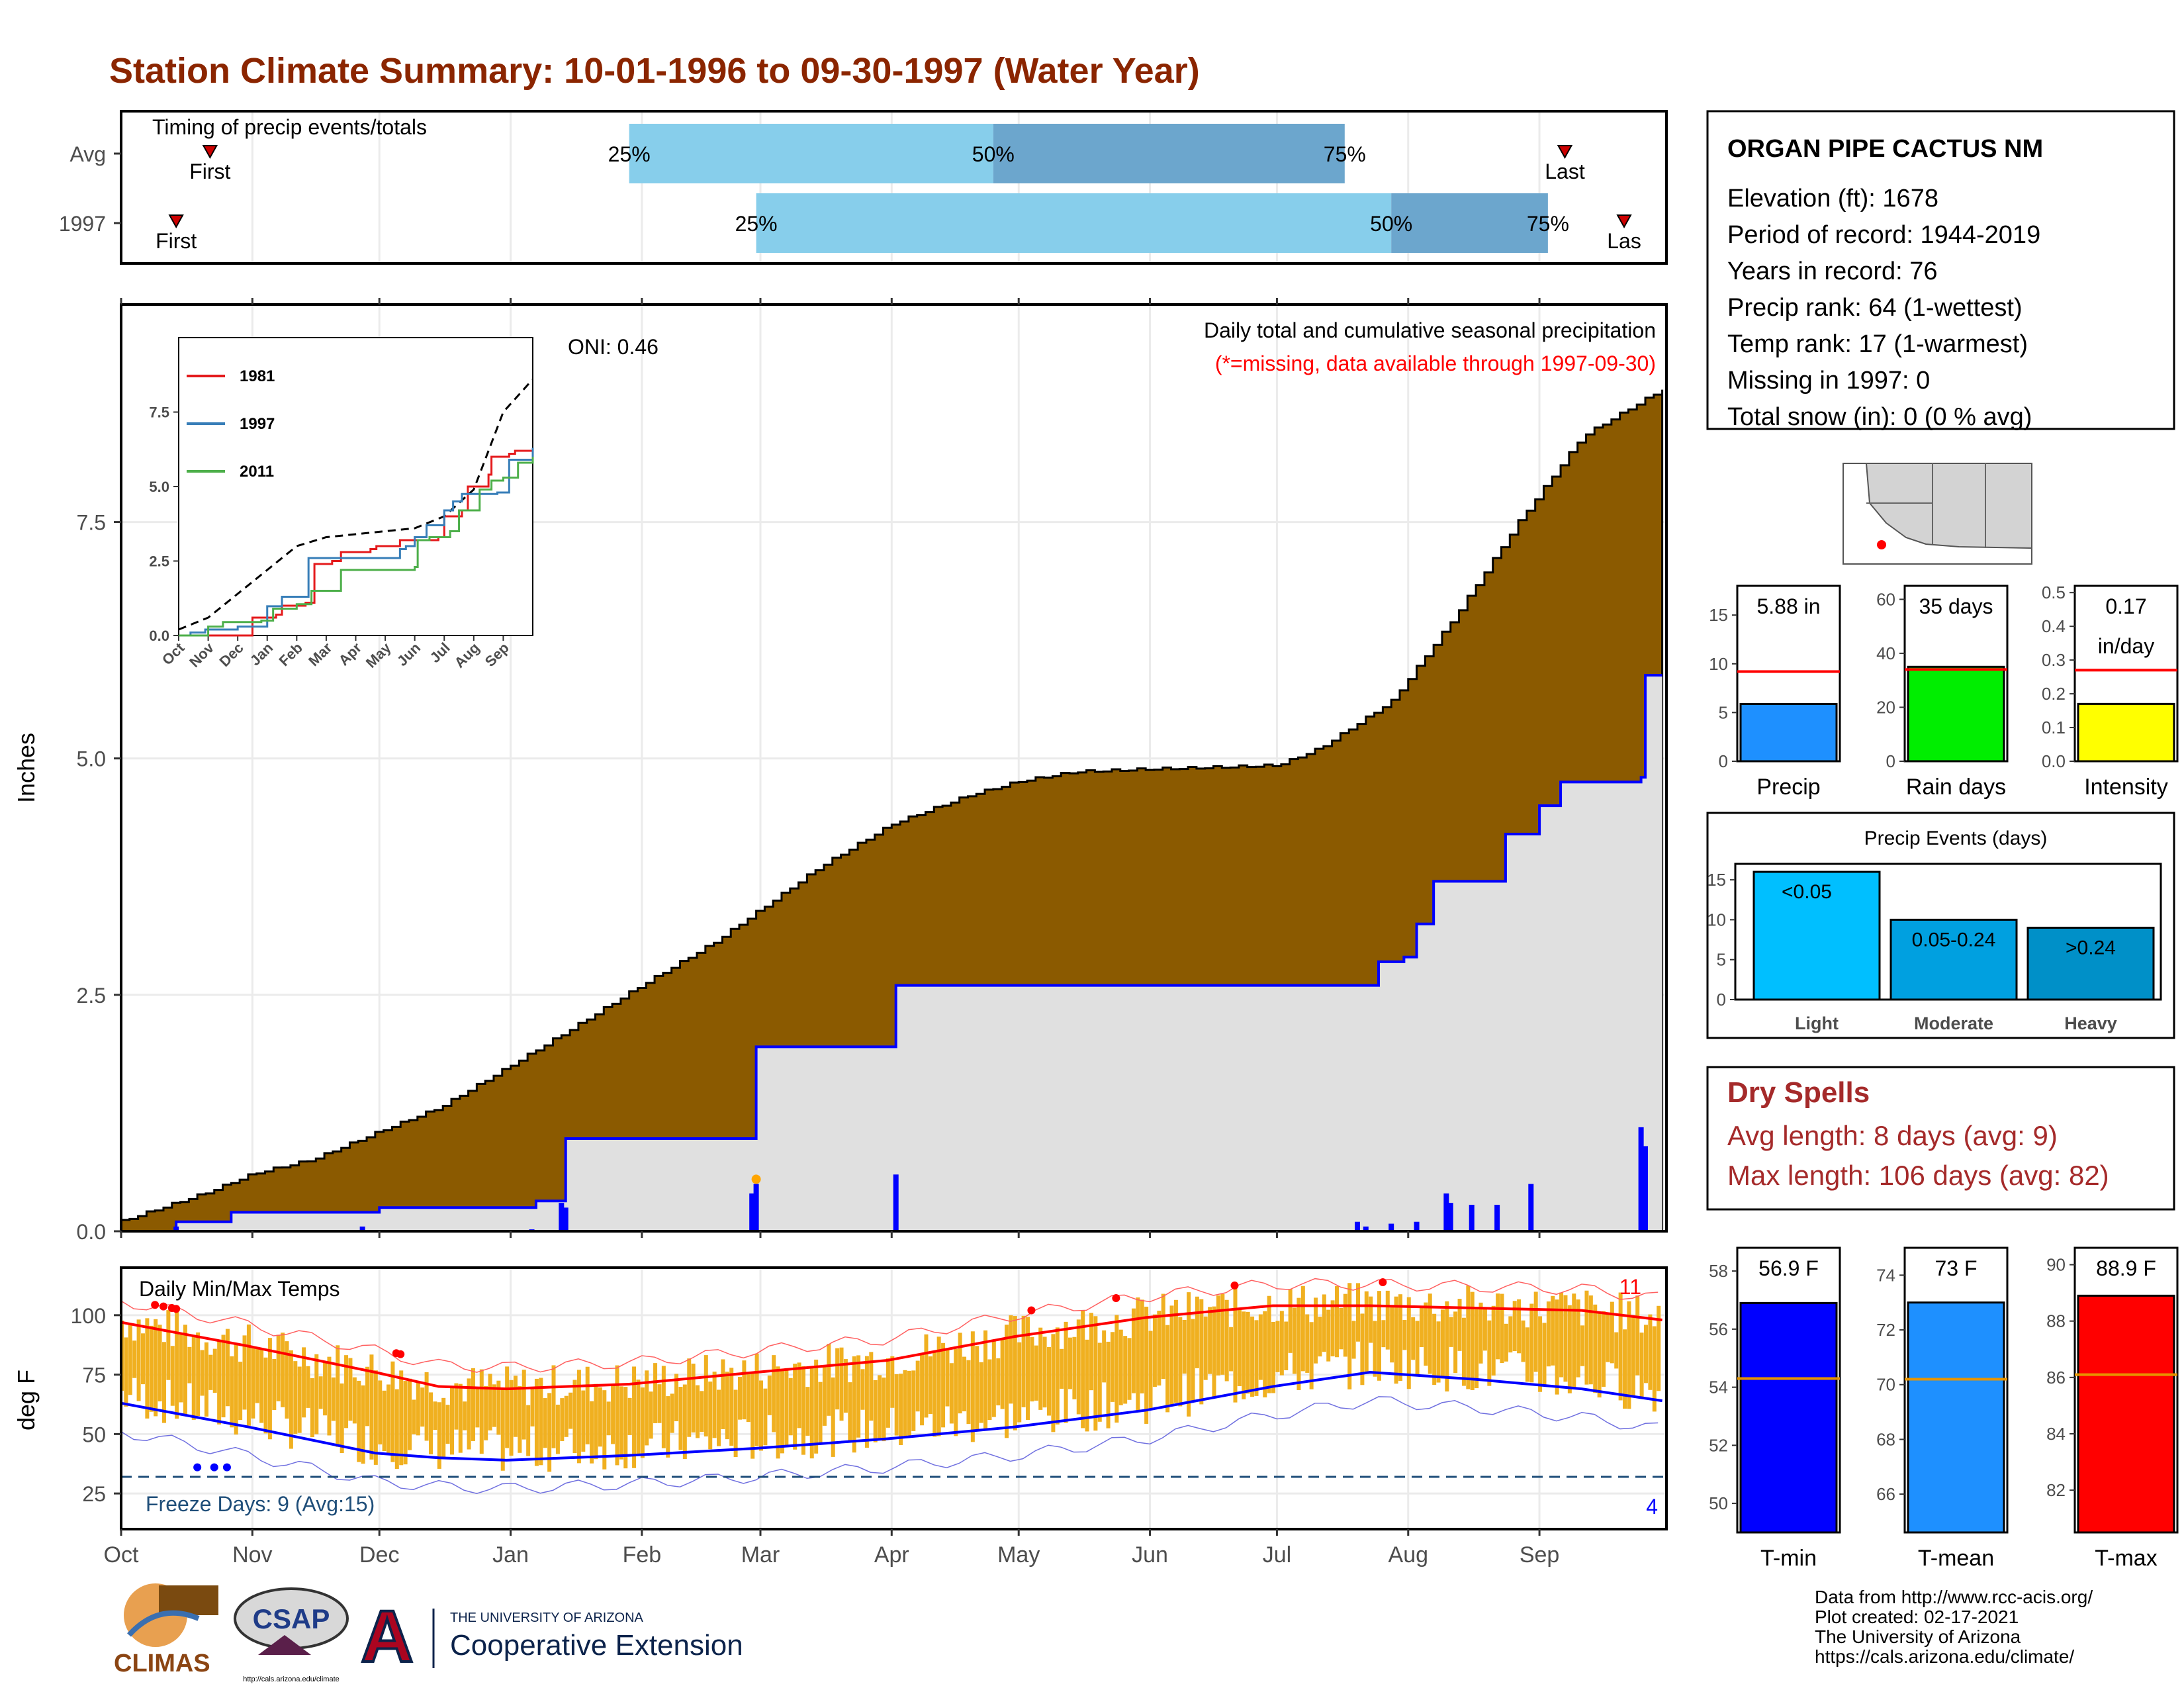 This screenshot has height=1688, width=2184. What do you see at coordinates (1832, 198) in the screenshot?
I see `station-elevation: Elevation (ft): 1678` at bounding box center [1832, 198].